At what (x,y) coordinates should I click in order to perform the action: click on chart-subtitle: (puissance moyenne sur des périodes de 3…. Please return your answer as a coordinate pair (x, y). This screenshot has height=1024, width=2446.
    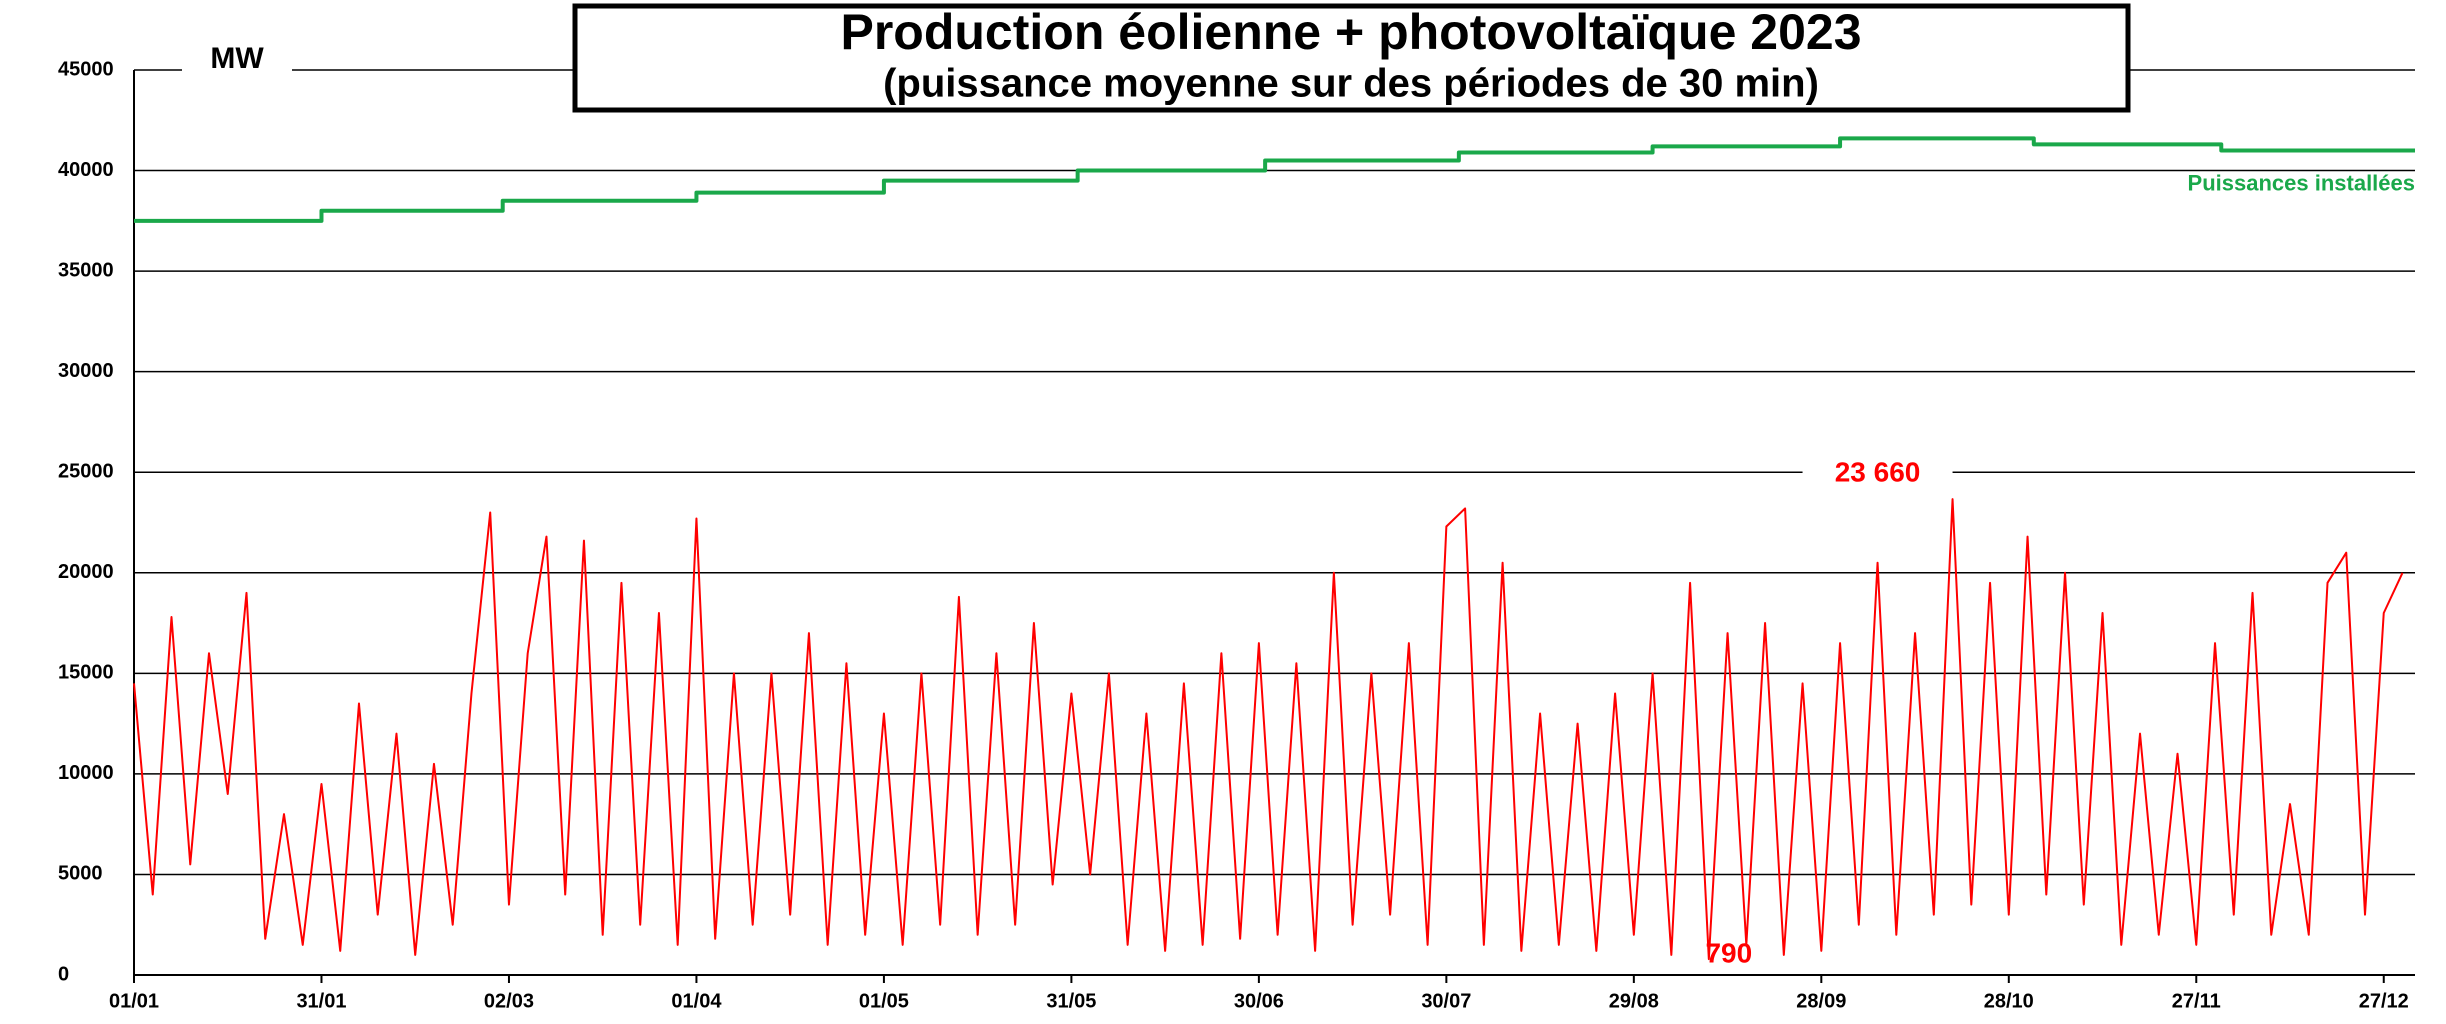
    Looking at the image, I should click on (1351, 84).